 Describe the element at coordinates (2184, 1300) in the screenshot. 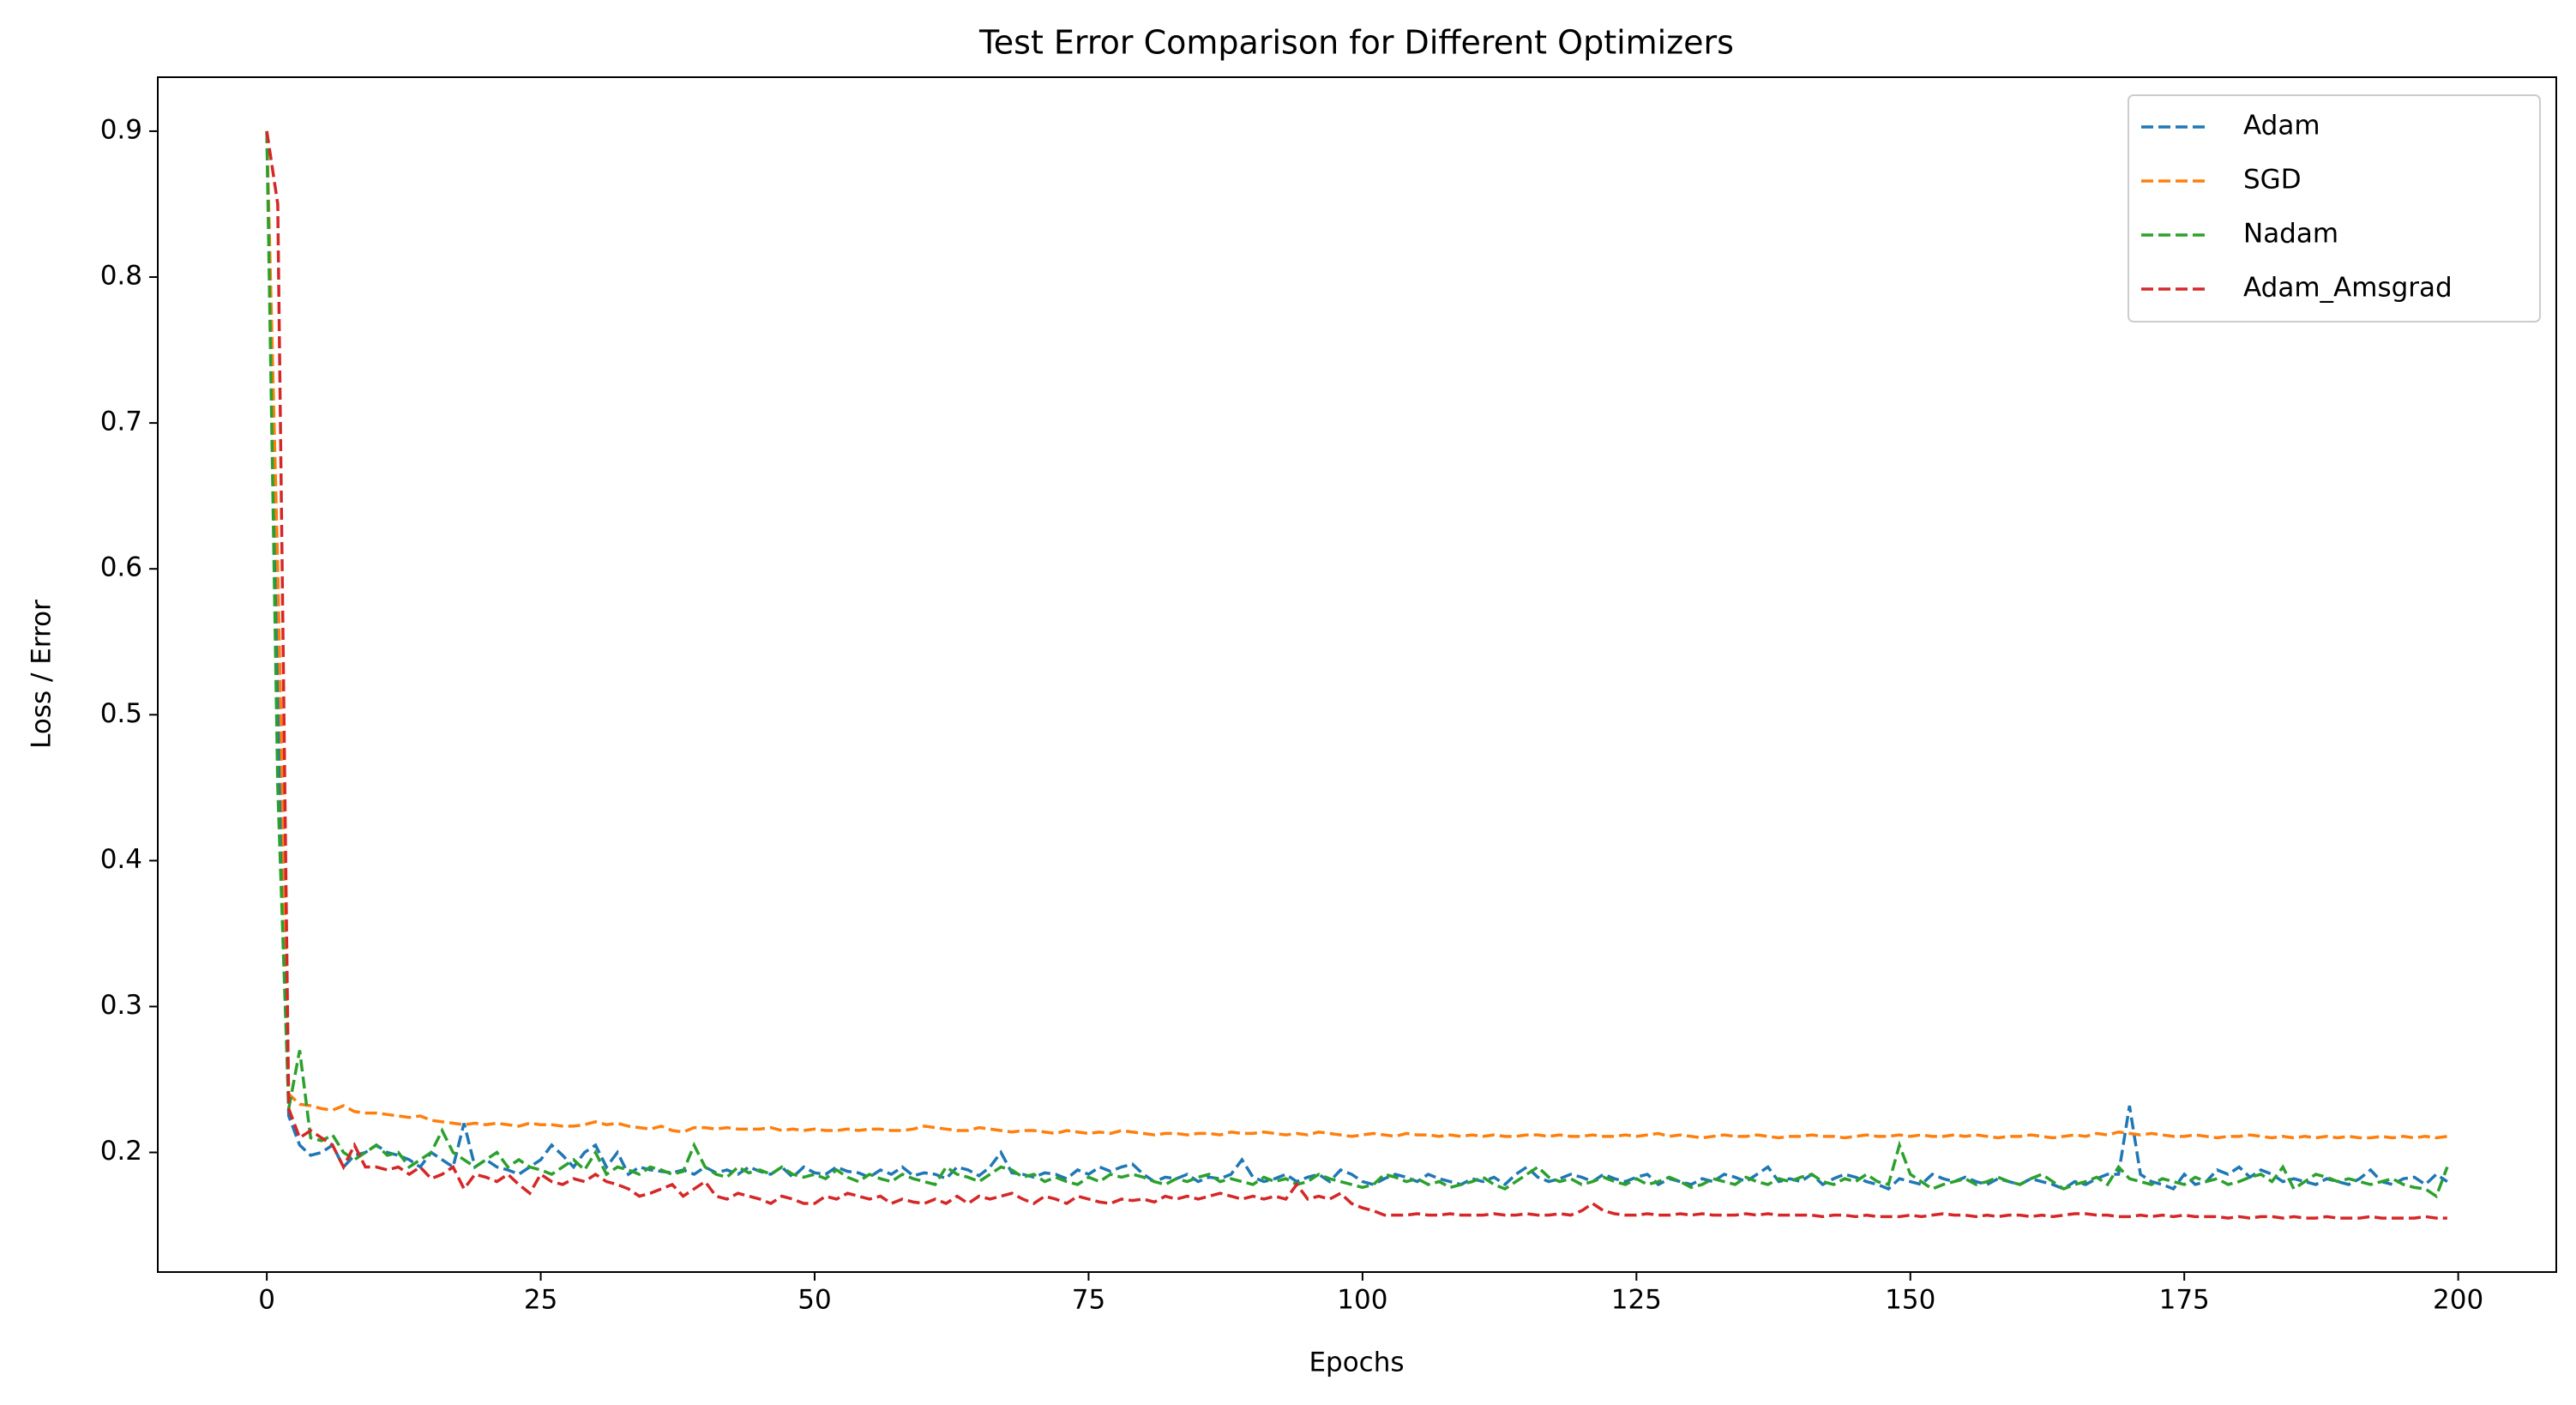

I see `x-tick-label: 175` at that location.